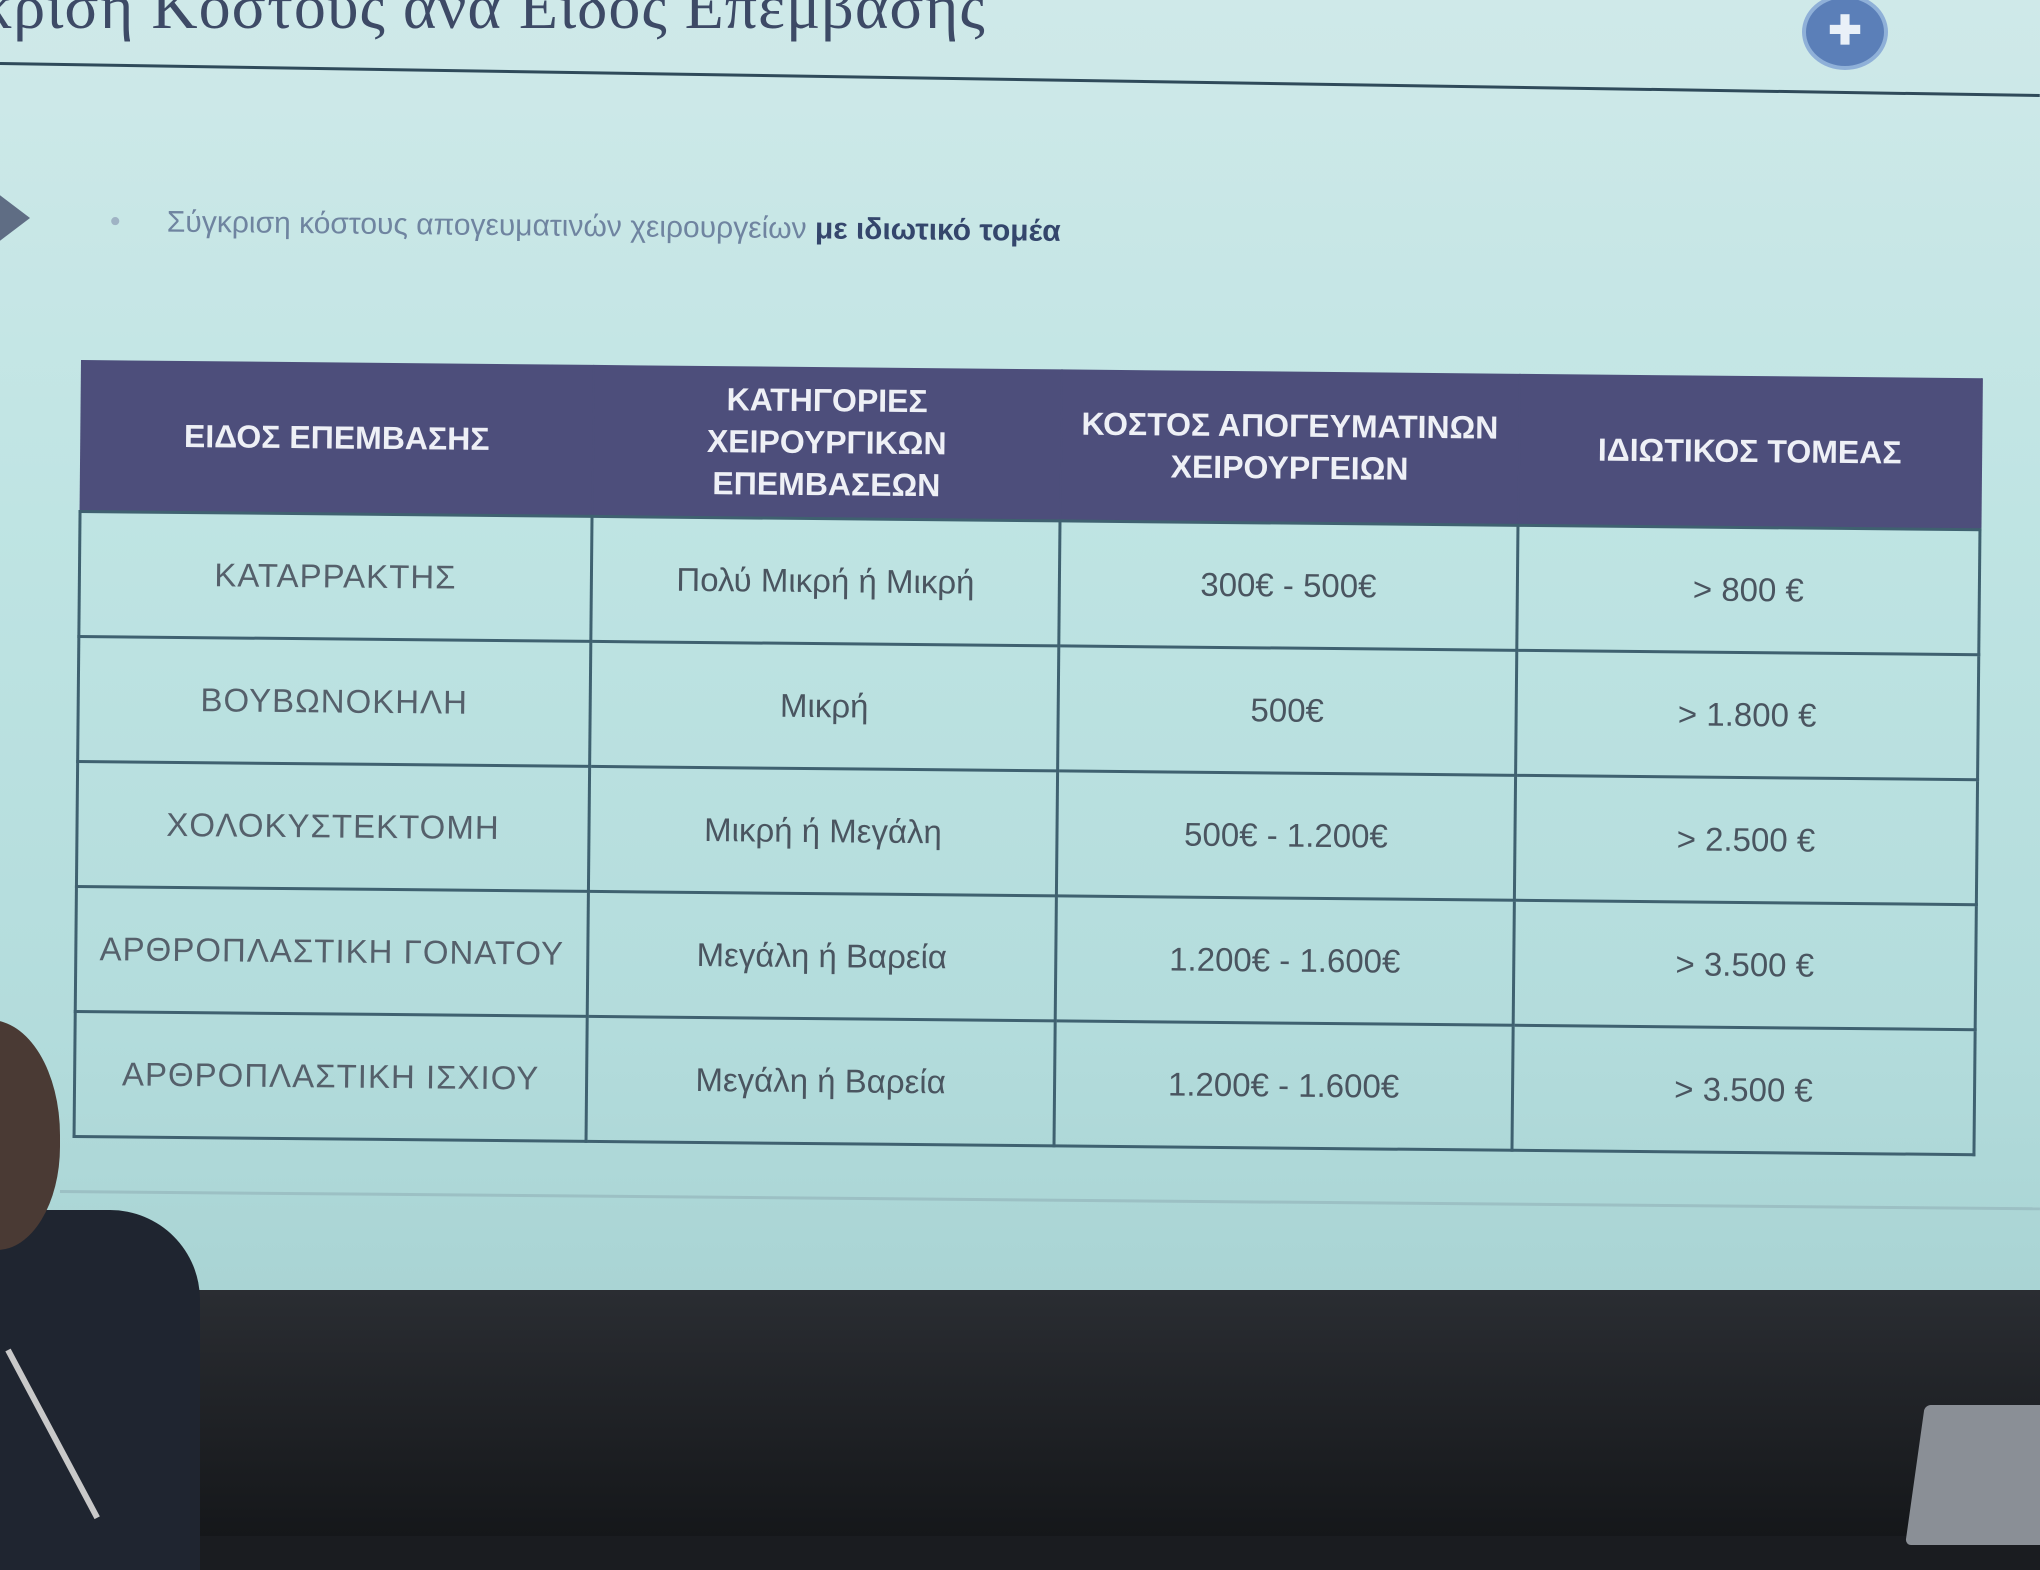 The image size is (2040, 1570). I want to click on cell-afternoon-cost: 300€ - 500€, so click(1288, 585).